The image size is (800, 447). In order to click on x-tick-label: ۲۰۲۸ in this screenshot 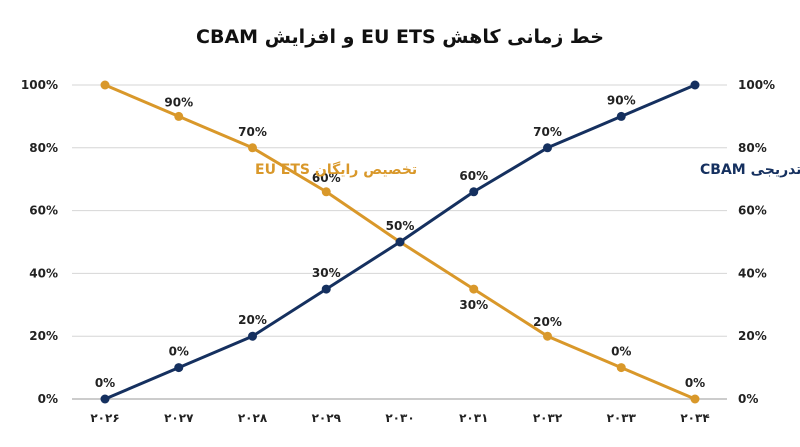, I will do `click(253, 418)`.